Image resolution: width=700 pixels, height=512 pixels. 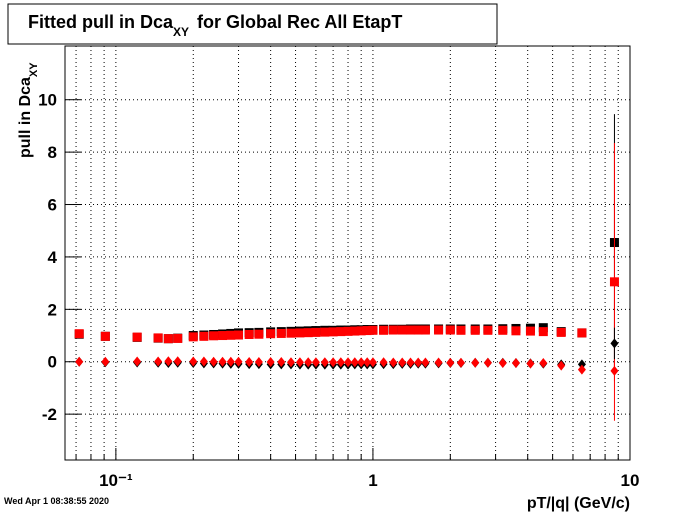 What do you see at coordinates (47, 100) in the screenshot?
I see `y-tick-label: 10` at bounding box center [47, 100].